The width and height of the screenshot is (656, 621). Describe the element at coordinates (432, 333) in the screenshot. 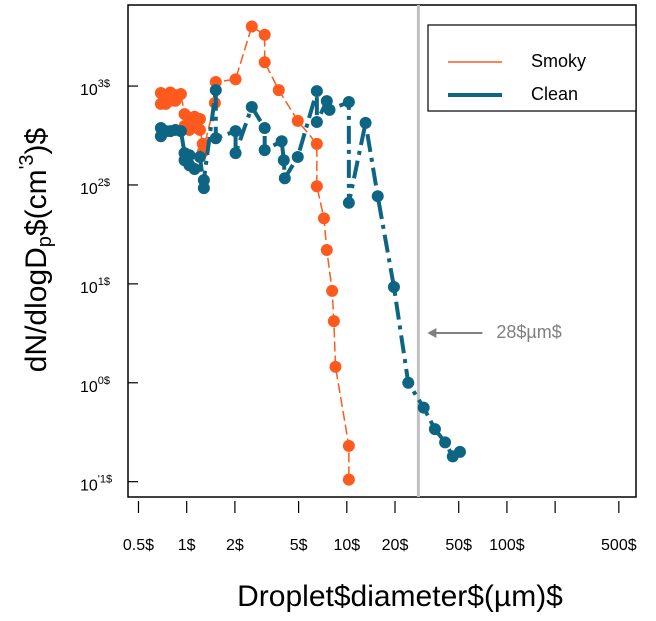

I see `annotation-arrowhead` at that location.